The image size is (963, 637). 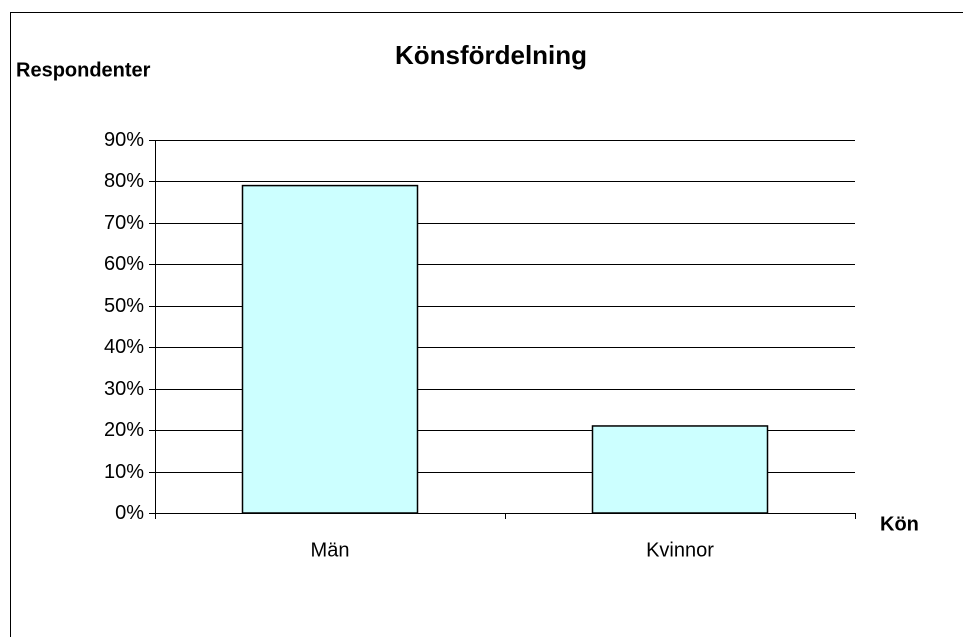 What do you see at coordinates (680, 550) in the screenshot?
I see `x-tick-label: Kvinnor` at bounding box center [680, 550].